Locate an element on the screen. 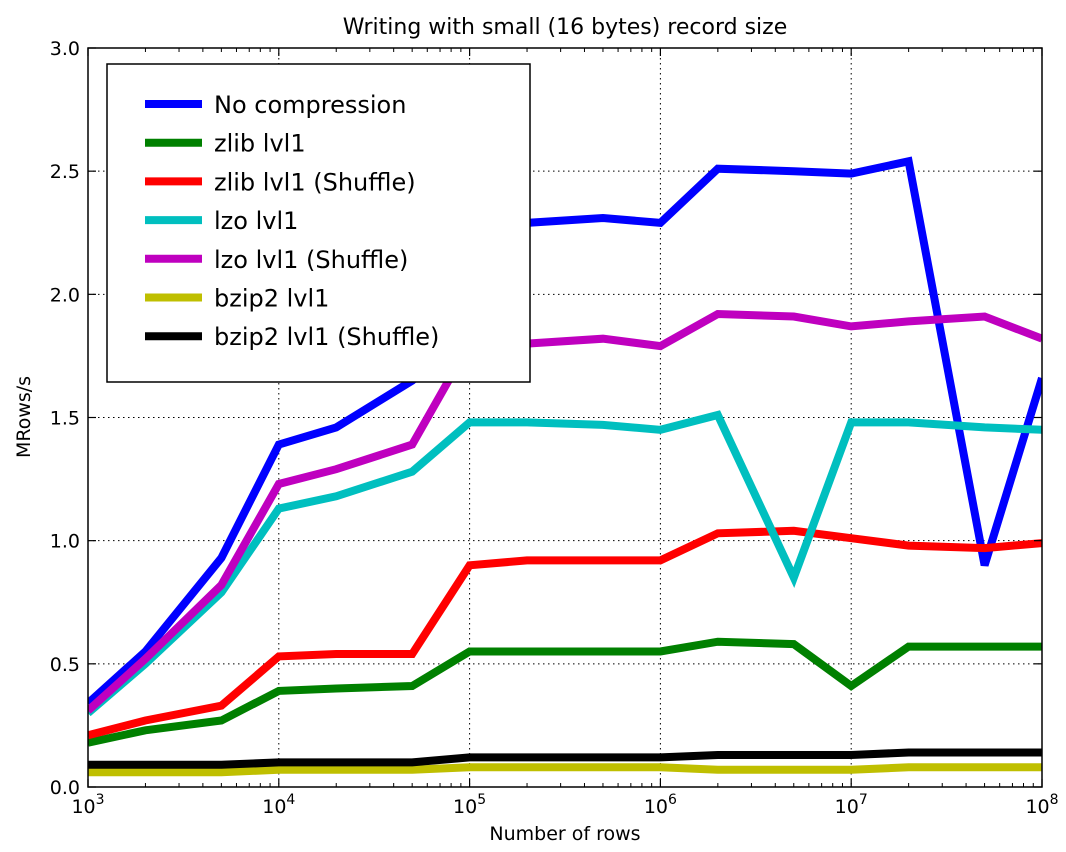  y-tick-label: 1.5 is located at coordinates (65, 419).